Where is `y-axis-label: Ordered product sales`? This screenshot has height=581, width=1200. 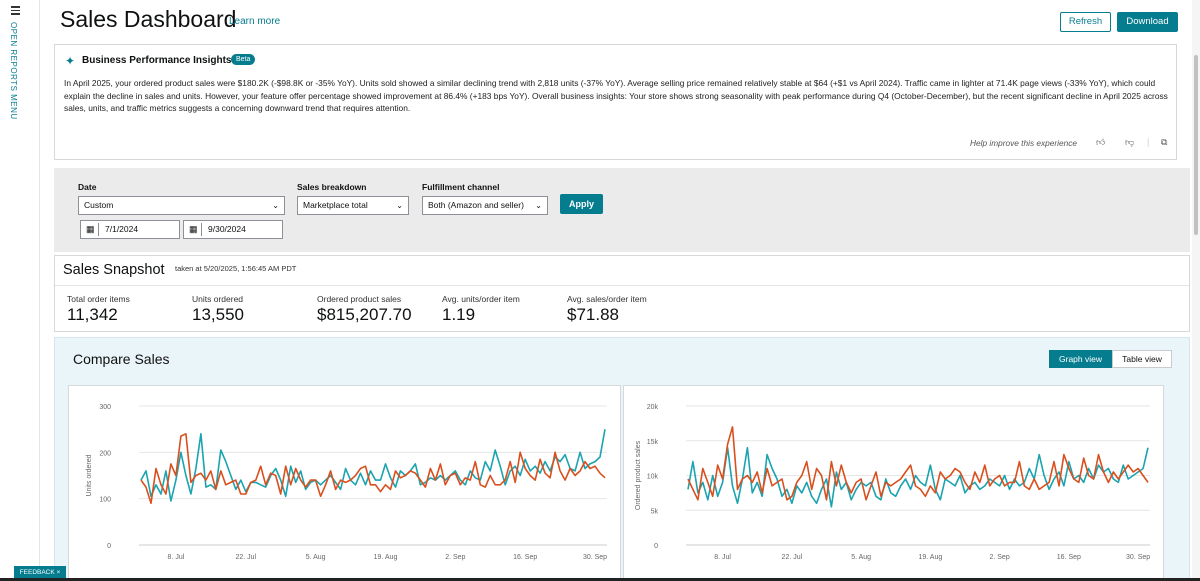 y-axis-label: Ordered product sales is located at coordinates (638, 475).